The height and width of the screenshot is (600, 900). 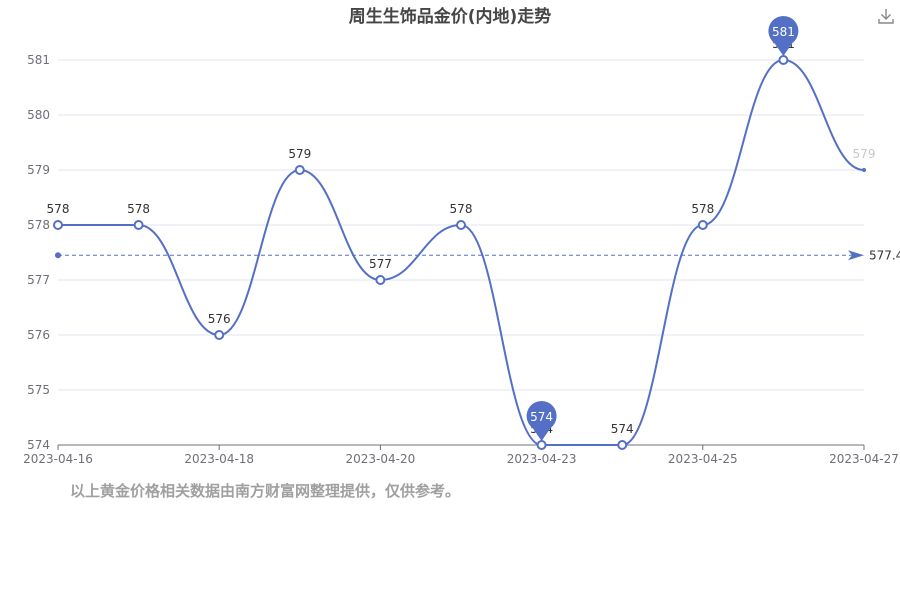 I want to click on x-tick-label: 2023-04-23, so click(x=542, y=459).